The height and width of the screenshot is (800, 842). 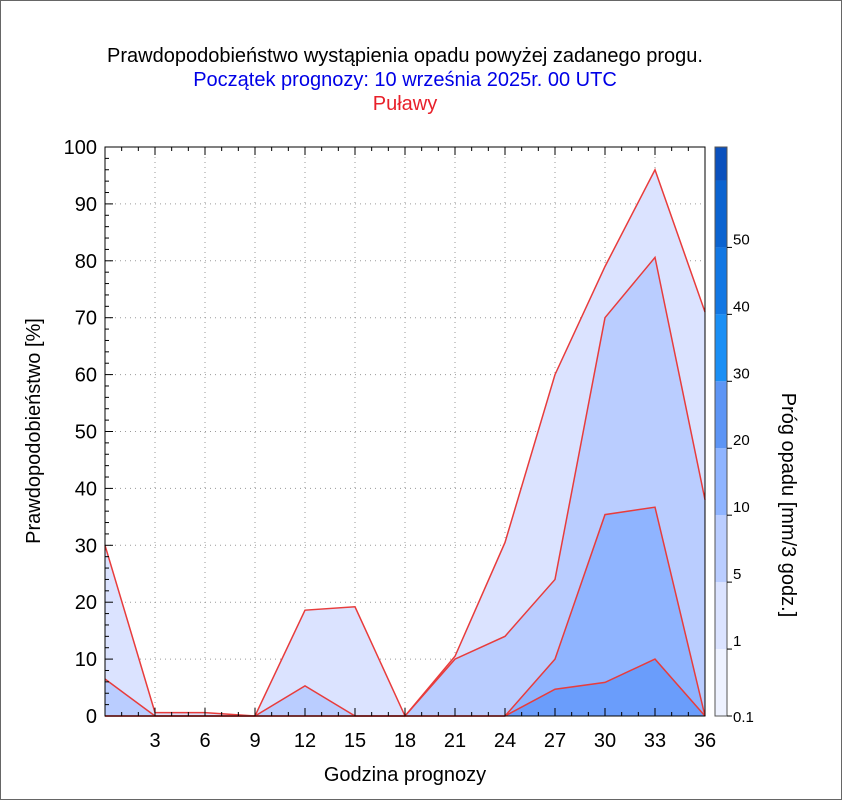 What do you see at coordinates (455, 741) in the screenshot?
I see `x-tick-label: 21` at bounding box center [455, 741].